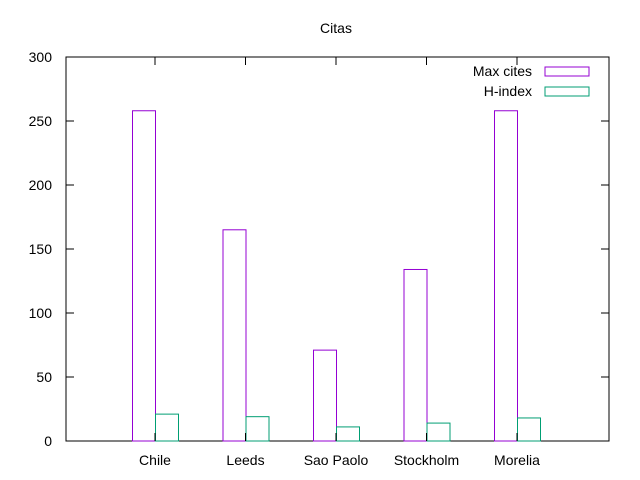 The image size is (640, 480). I want to click on y-tick-label: 100, so click(41, 313).